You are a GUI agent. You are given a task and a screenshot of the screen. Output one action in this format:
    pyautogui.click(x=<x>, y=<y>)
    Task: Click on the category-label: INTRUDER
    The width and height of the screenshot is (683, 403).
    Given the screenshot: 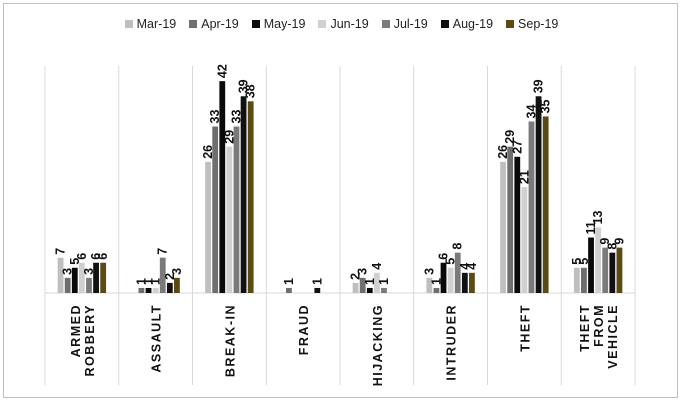 What is the action you would take?
    pyautogui.click(x=452, y=342)
    